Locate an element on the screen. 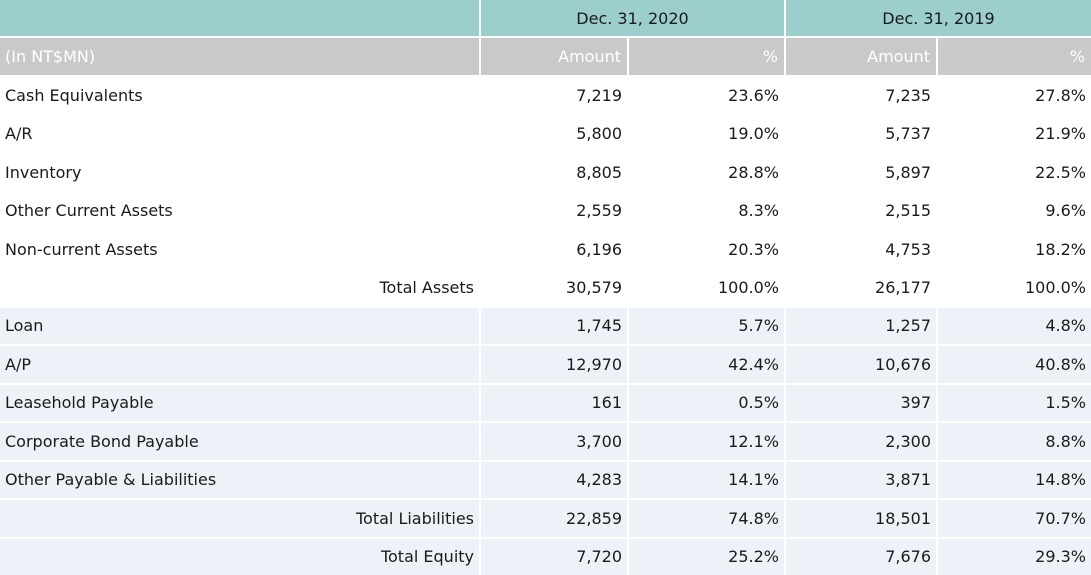  row-label: Total Liabilities is located at coordinates (239, 518).